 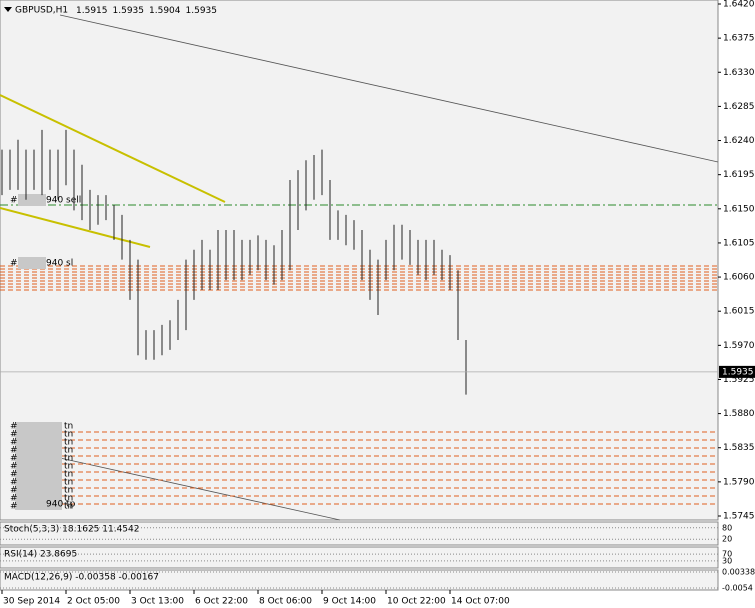 I want to click on rsi-panel, so click(x=359, y=557).